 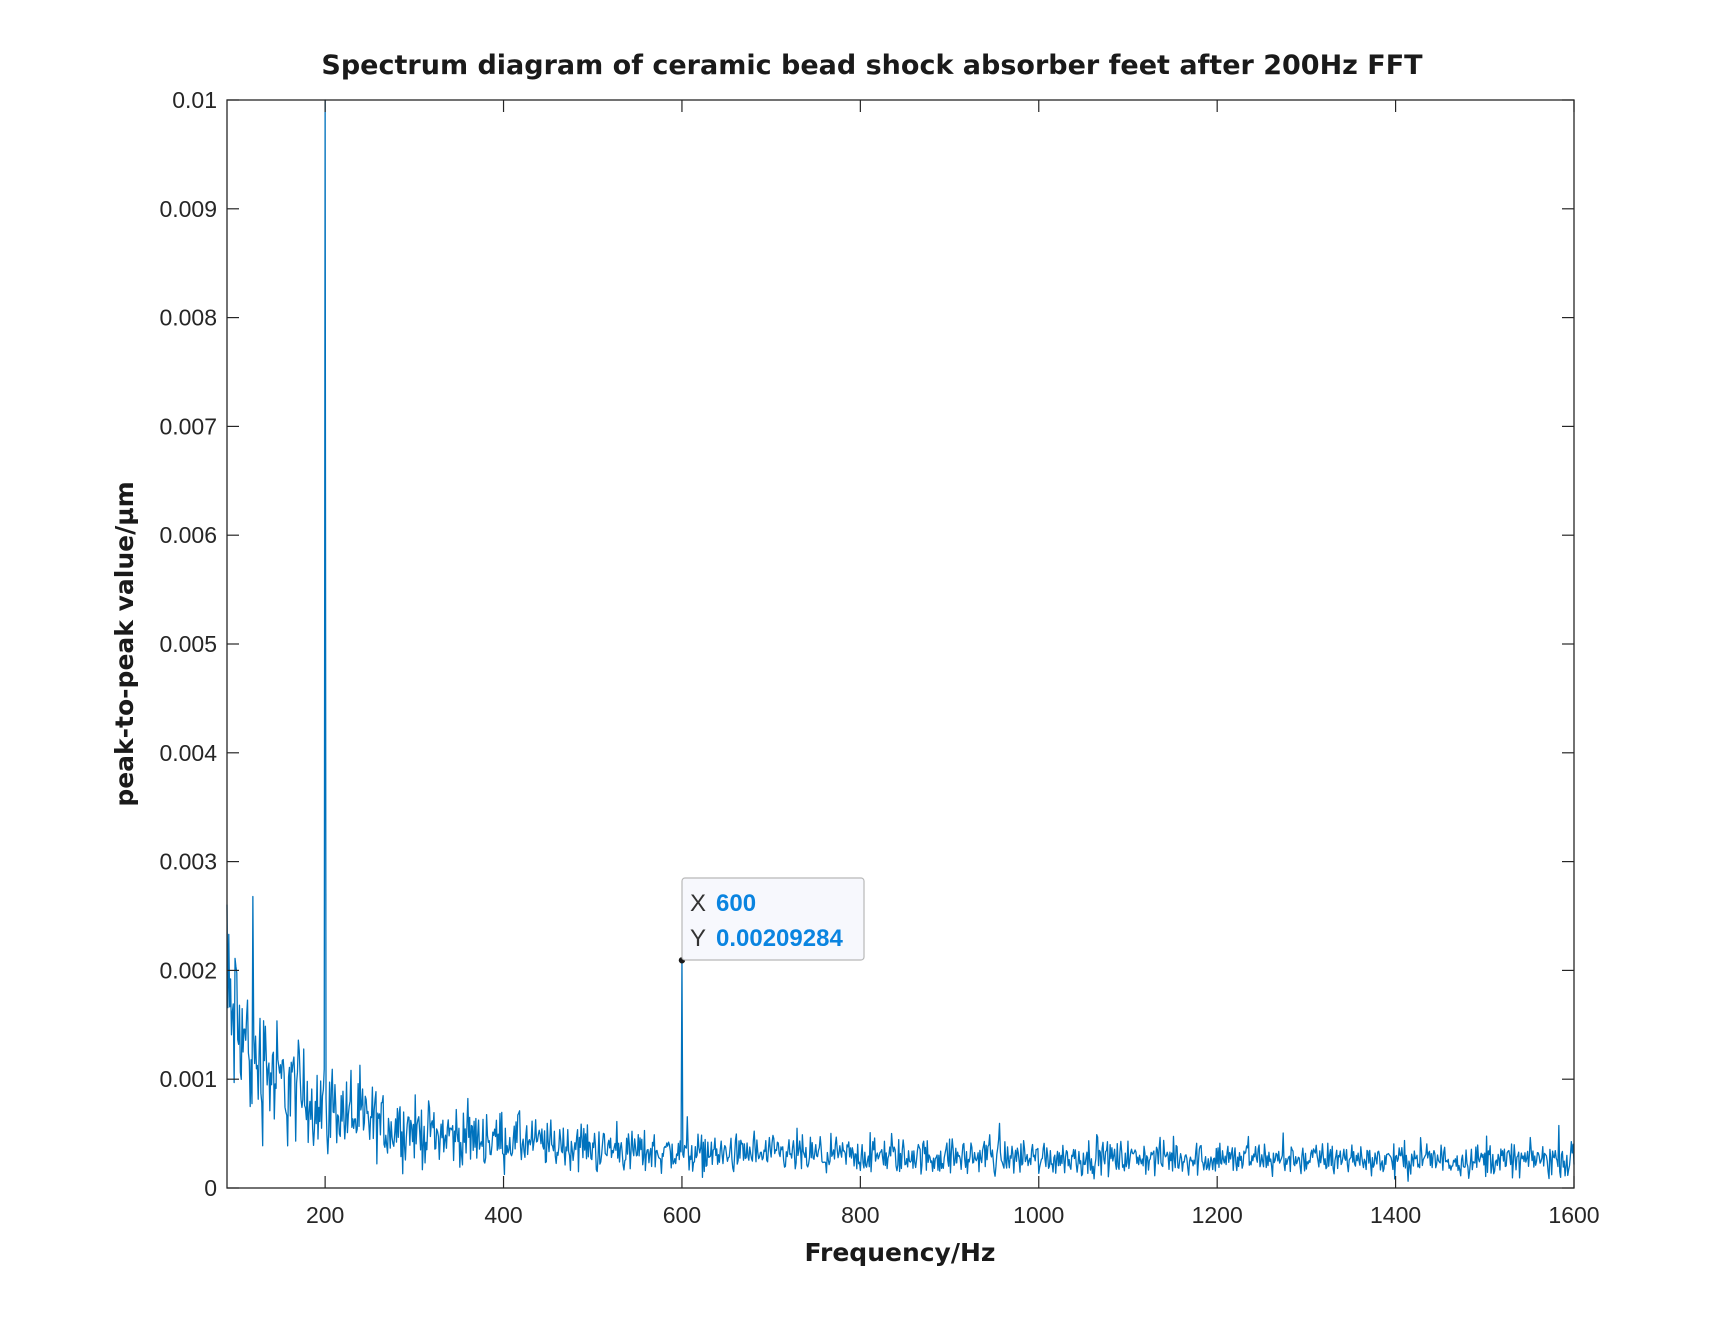 I want to click on datatip-box, so click(x=773, y=919).